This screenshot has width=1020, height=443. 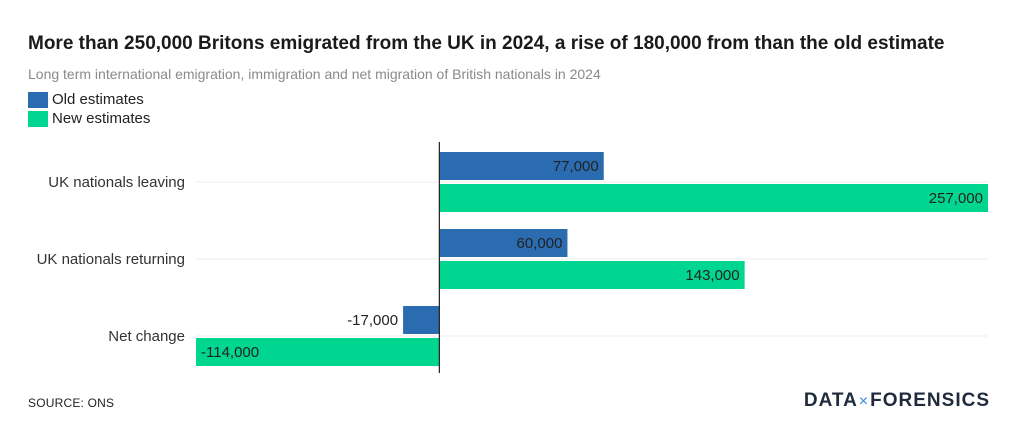 What do you see at coordinates (38, 99) in the screenshot?
I see `legend-swatch-old` at bounding box center [38, 99].